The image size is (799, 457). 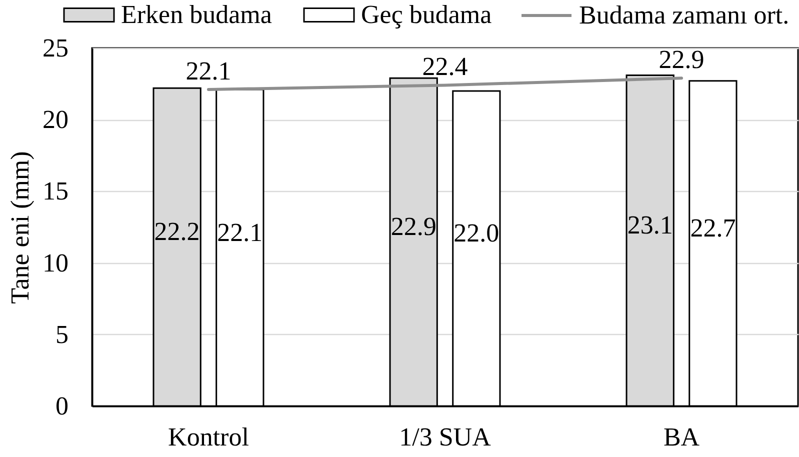 I want to click on x-tick-label: Kontrol, so click(x=208, y=437).